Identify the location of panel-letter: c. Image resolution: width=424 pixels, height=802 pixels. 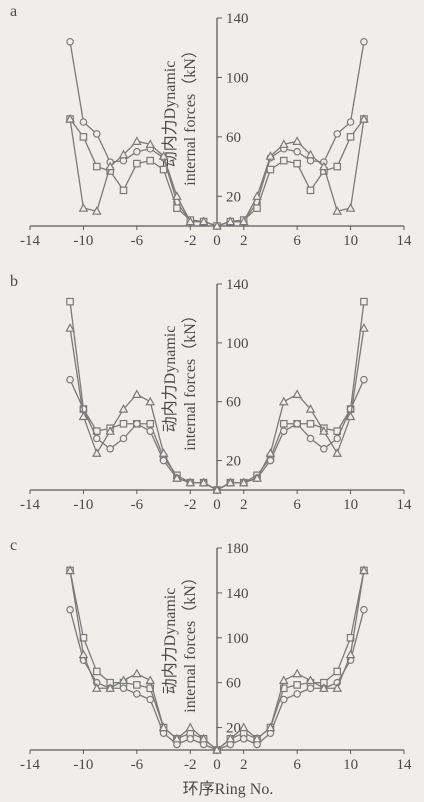
(13, 545).